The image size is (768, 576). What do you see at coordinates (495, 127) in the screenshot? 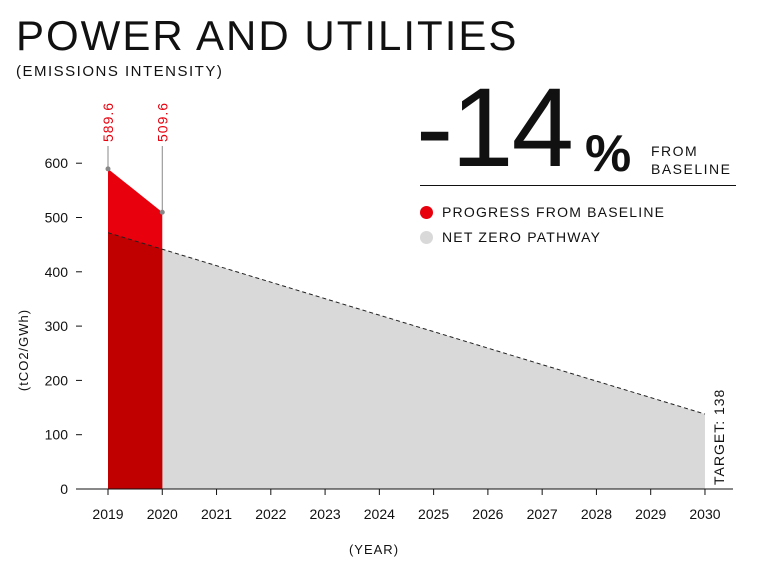
I see `reduction-value: -14` at bounding box center [495, 127].